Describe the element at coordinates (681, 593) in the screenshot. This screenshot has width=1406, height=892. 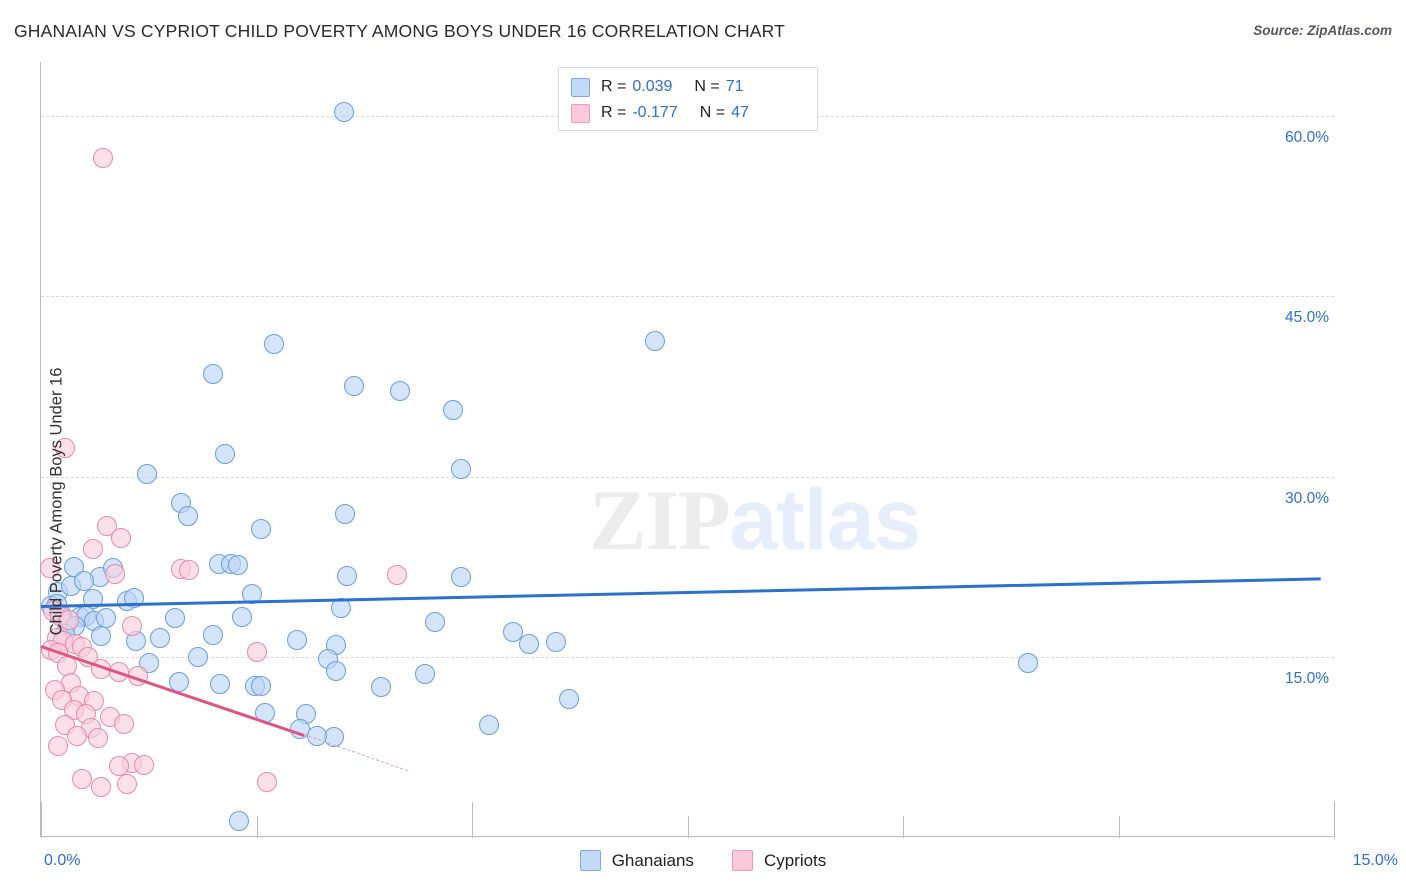
I see `trendline-ghanaians` at that location.